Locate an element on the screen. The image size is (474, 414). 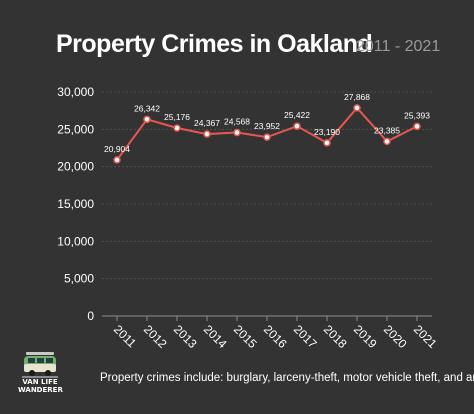
van-life-wanderer-logo: VAN LIFE WANDERER is located at coordinates (40, 376).